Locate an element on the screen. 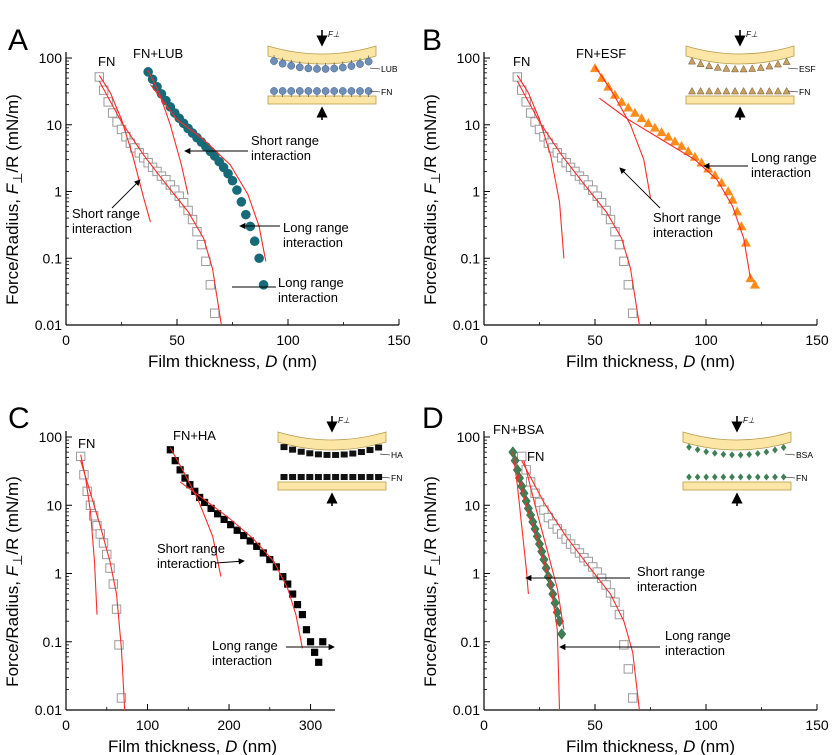 The height and width of the screenshot is (755, 833). series-fn is located at coordinates (157, 195).